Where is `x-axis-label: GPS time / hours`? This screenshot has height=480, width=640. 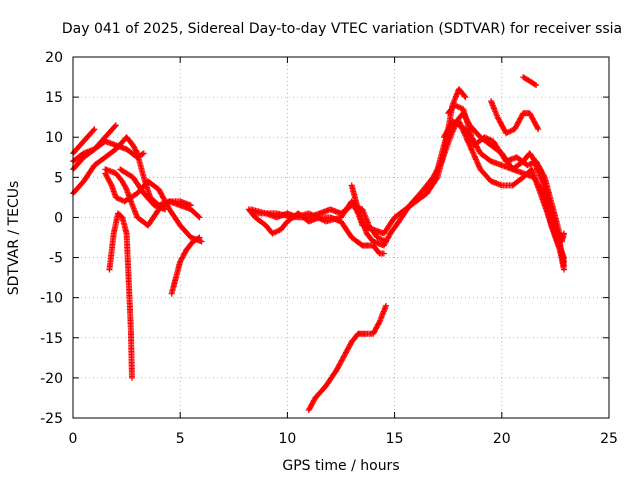 x-axis-label: GPS time / hours is located at coordinates (340, 466).